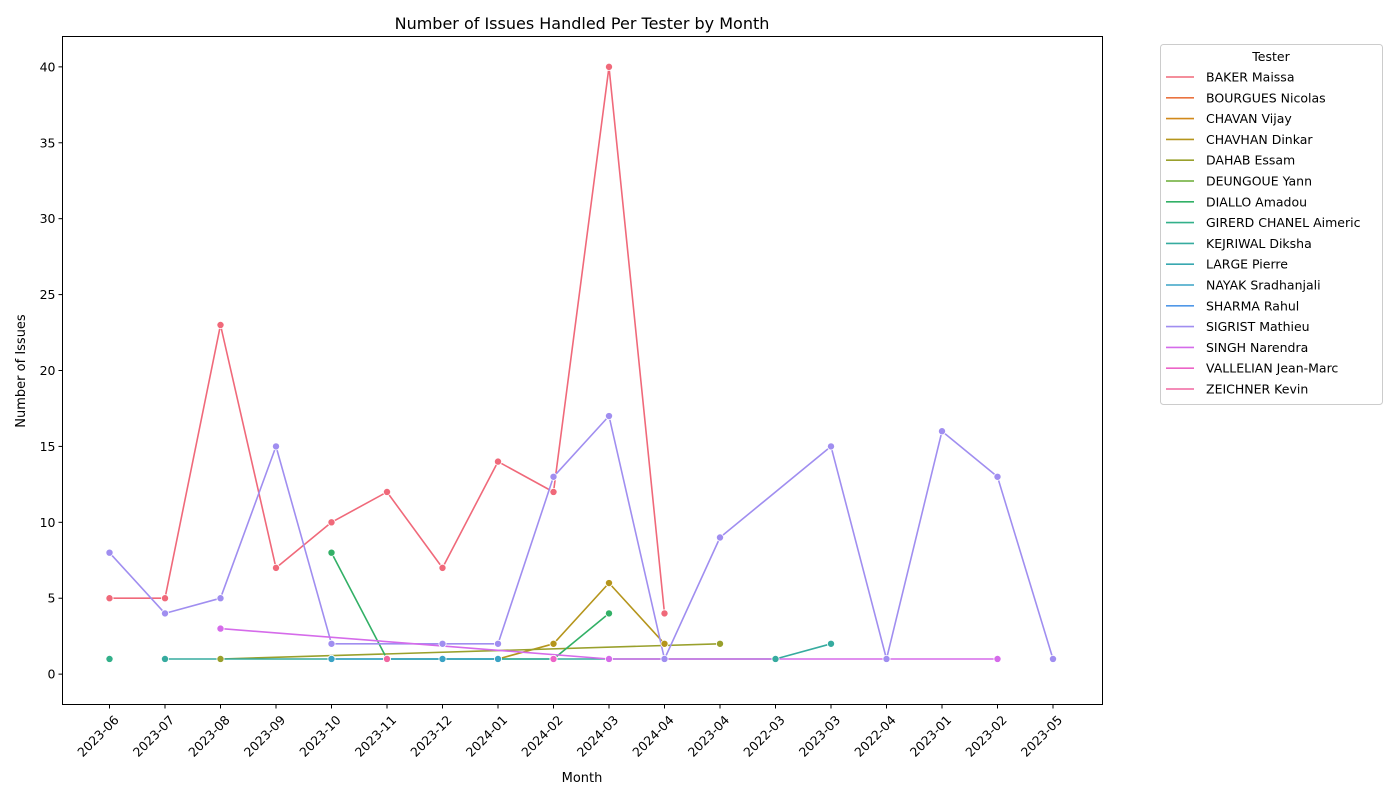  Describe the element at coordinates (1250, 77) in the screenshot. I see `legend-label: BAKER Maissa` at that location.